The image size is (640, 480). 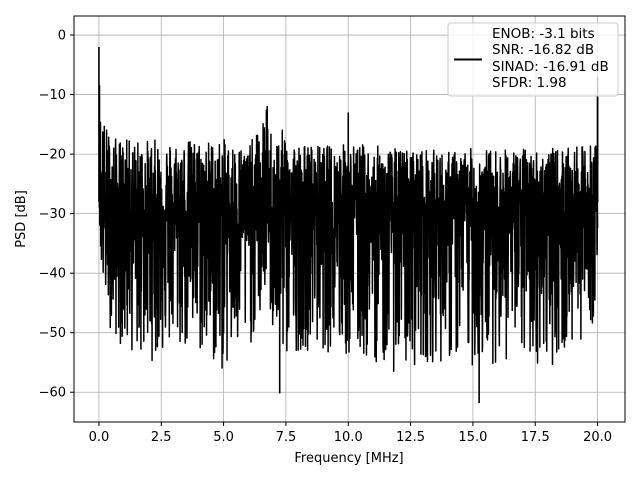 I want to click on x-tick-label: 10.0, so click(x=348, y=437).